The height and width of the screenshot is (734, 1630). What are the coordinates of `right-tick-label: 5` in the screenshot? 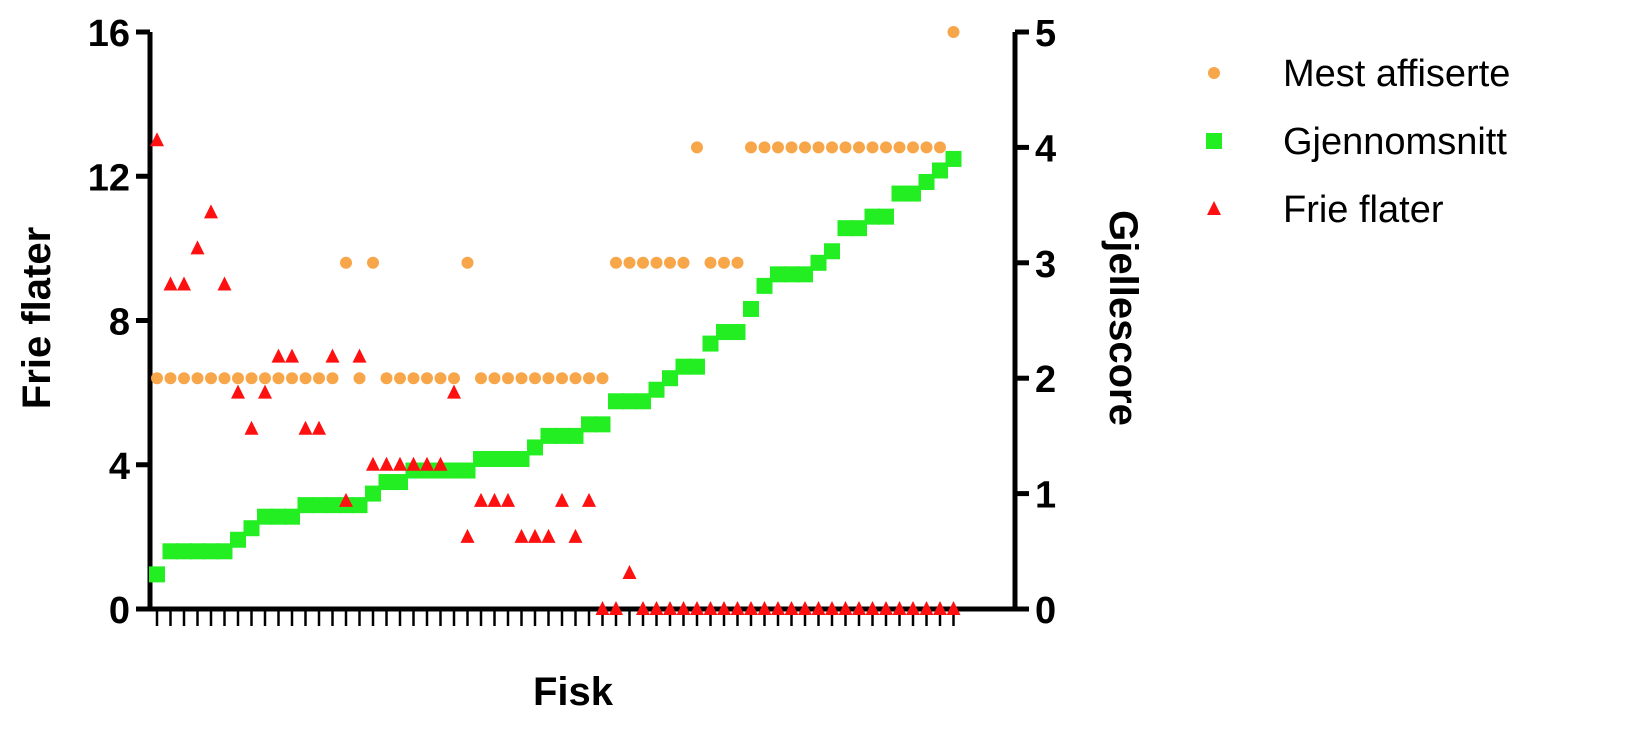 It's located at (1045, 34).